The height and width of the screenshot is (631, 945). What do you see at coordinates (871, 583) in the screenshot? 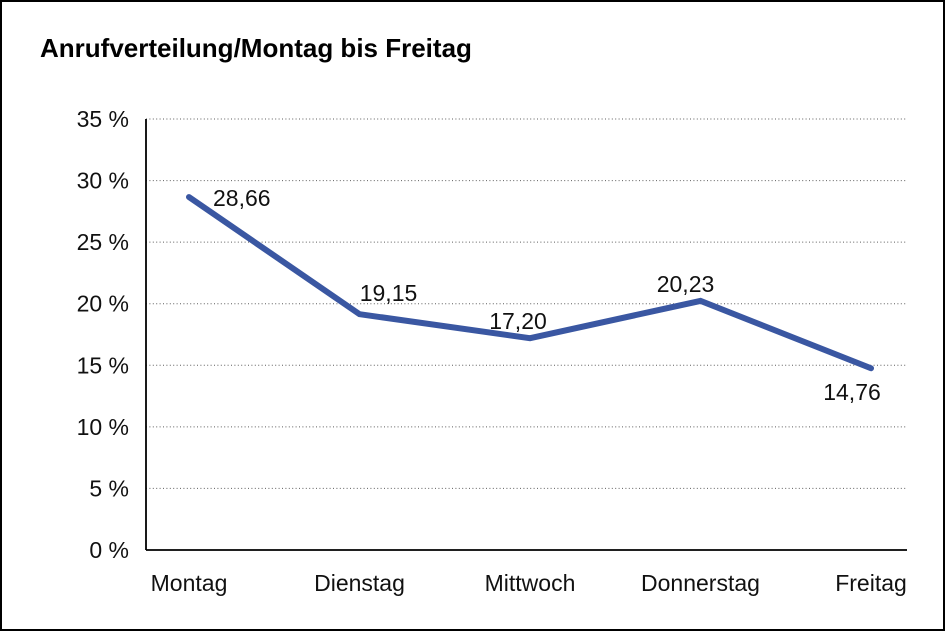
I see `x-category-label: Freitag` at bounding box center [871, 583].